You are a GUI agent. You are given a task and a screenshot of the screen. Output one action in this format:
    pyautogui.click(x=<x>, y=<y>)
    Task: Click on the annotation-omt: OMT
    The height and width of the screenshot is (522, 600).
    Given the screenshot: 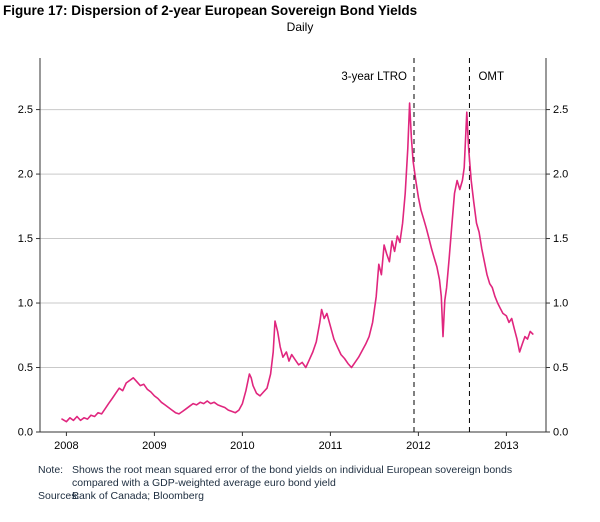 What is the action you would take?
    pyautogui.click(x=491, y=77)
    